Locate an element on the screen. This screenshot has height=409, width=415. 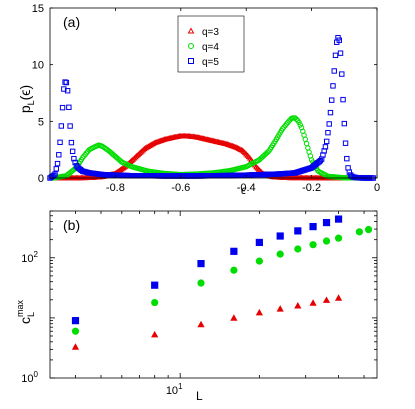
panel-a-x-axis-label: ϵ is located at coordinates (244, 190).